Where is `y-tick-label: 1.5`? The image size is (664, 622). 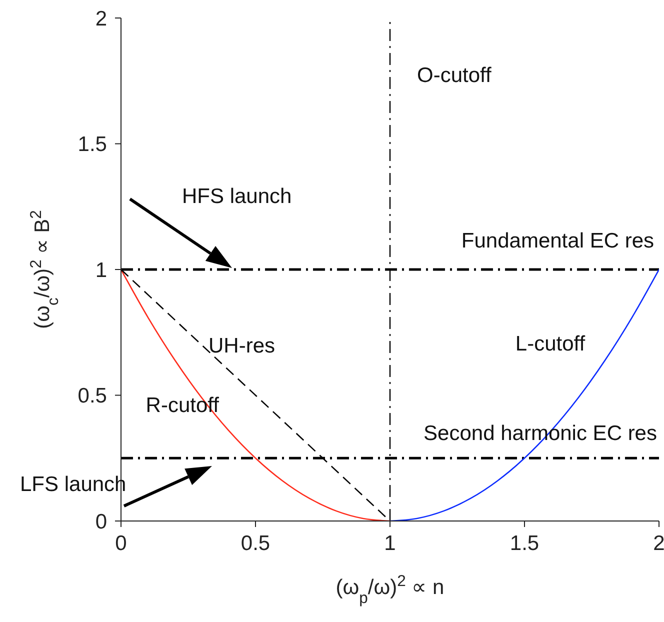 y-tick-label: 1.5 is located at coordinates (92, 144).